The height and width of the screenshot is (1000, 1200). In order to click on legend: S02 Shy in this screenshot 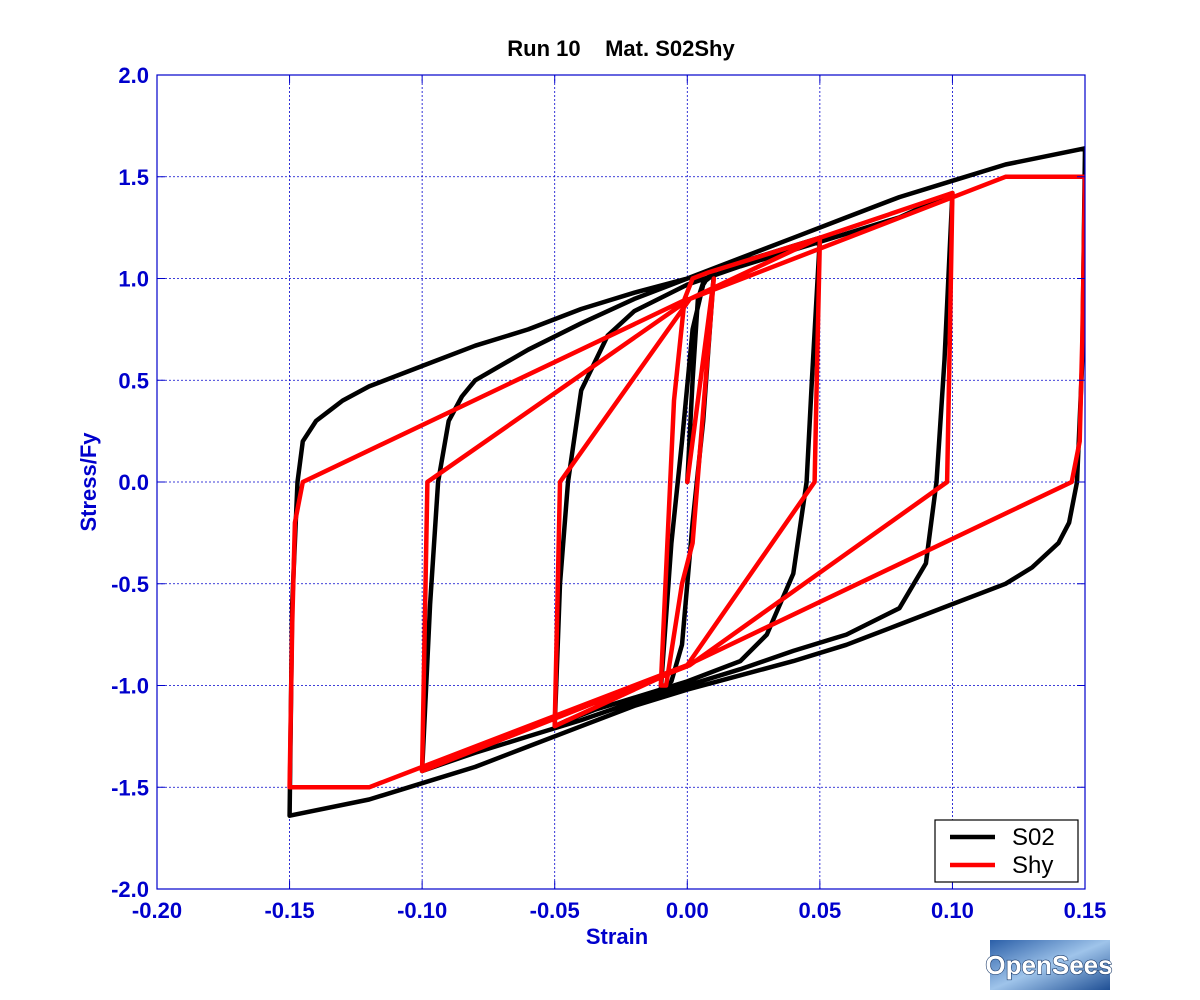, I will do `click(1006, 851)`.